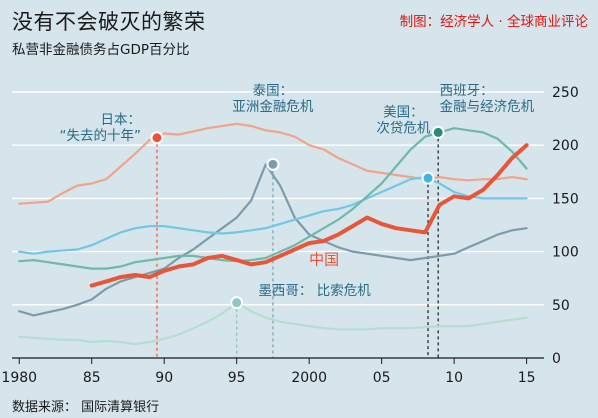 This screenshot has height=418, width=598. What do you see at coordinates (101, 136) in the screenshot?
I see `annotation-label: “失去的十年”` at bounding box center [101, 136].